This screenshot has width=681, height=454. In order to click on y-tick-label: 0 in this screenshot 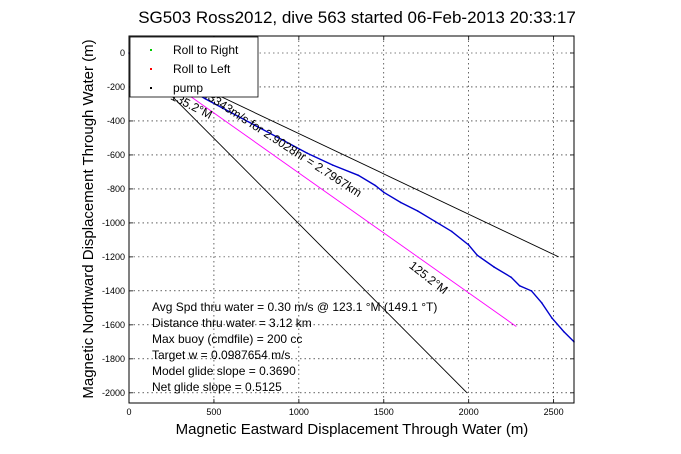, I will do `click(122, 53)`.